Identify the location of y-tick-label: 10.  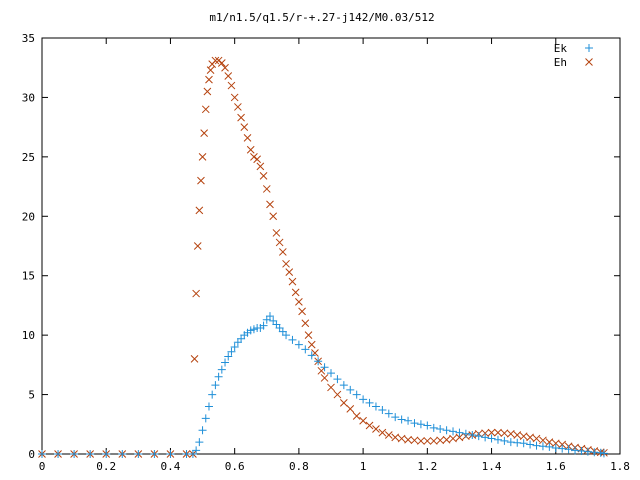
(28, 335).